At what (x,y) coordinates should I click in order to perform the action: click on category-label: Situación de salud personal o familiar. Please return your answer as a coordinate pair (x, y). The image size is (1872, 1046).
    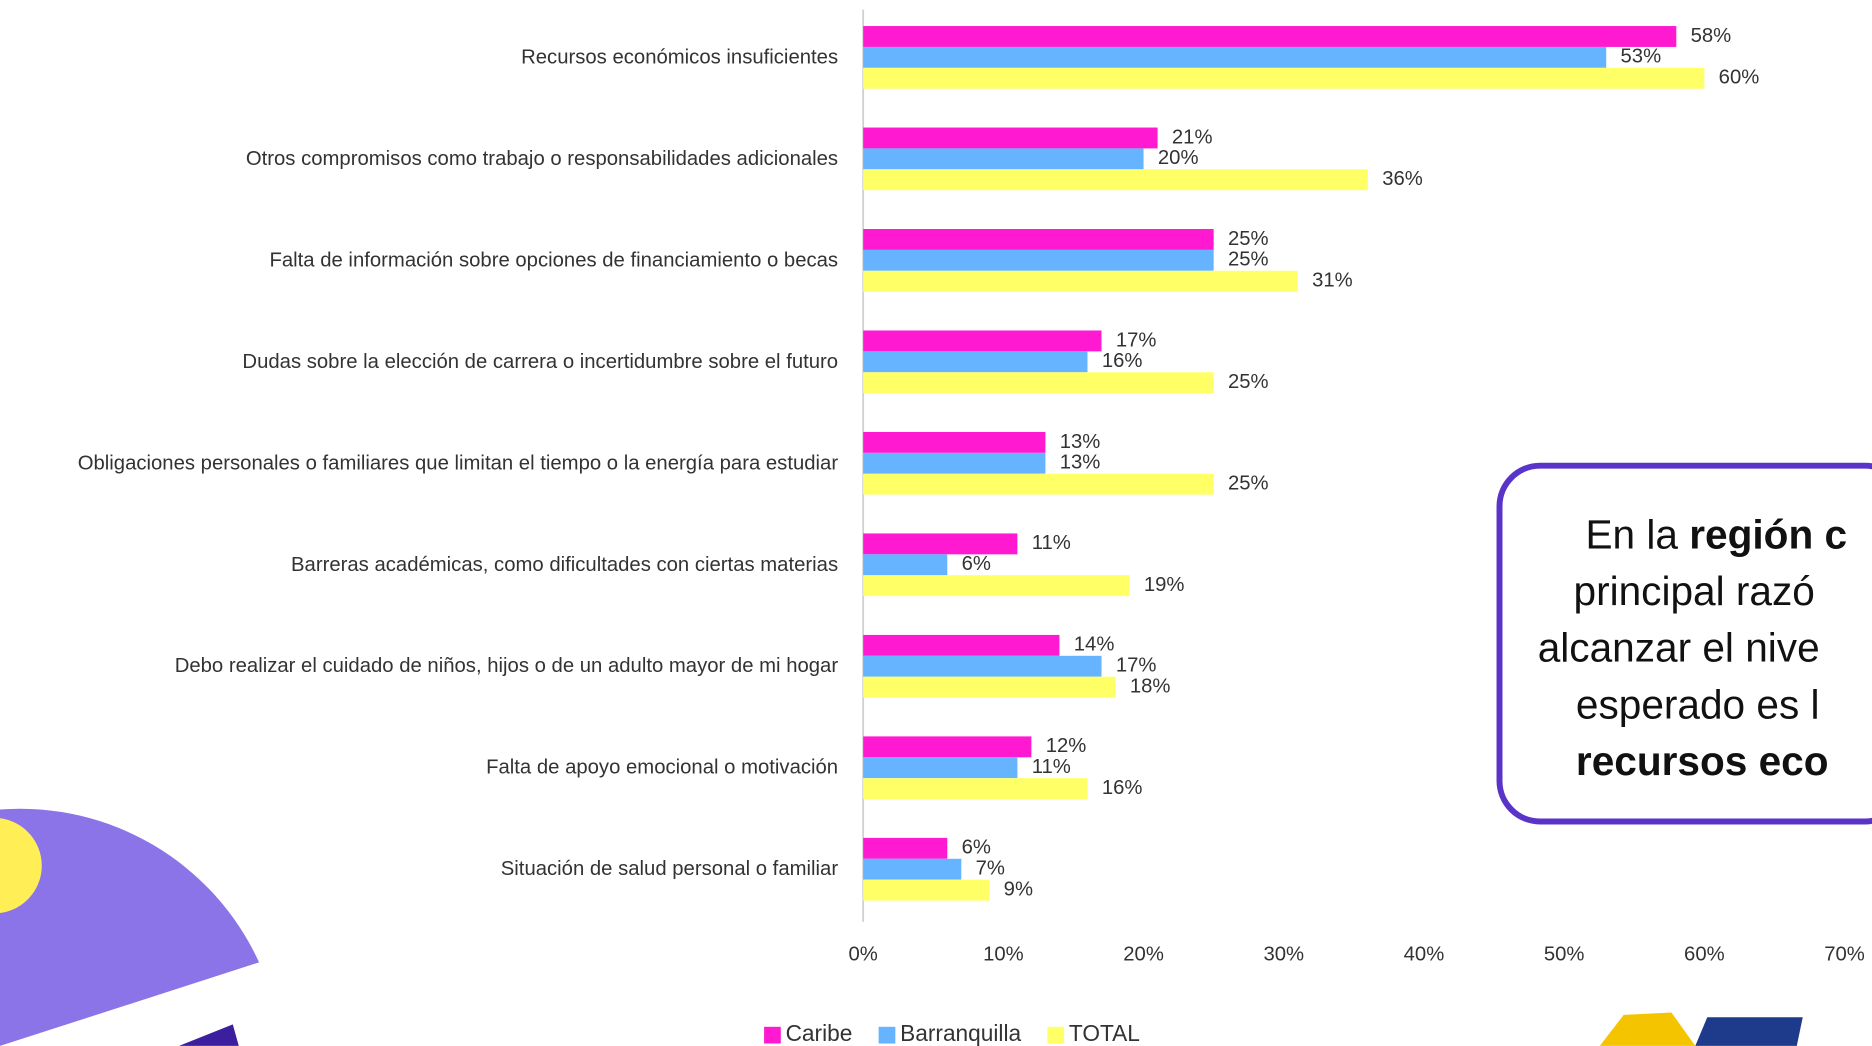
    Looking at the image, I should click on (420, 869).